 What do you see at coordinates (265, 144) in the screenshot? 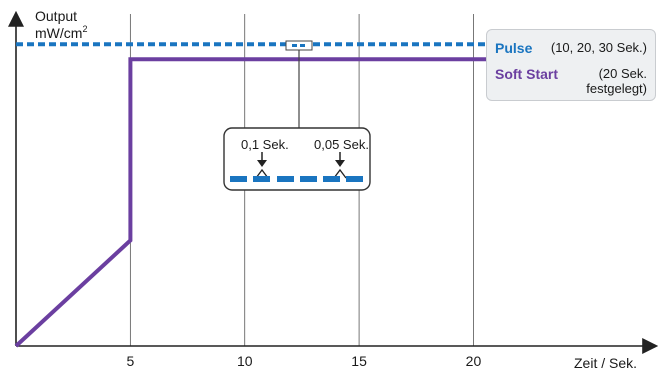
I see `callout-label-left: 0,1 Sek.` at bounding box center [265, 144].